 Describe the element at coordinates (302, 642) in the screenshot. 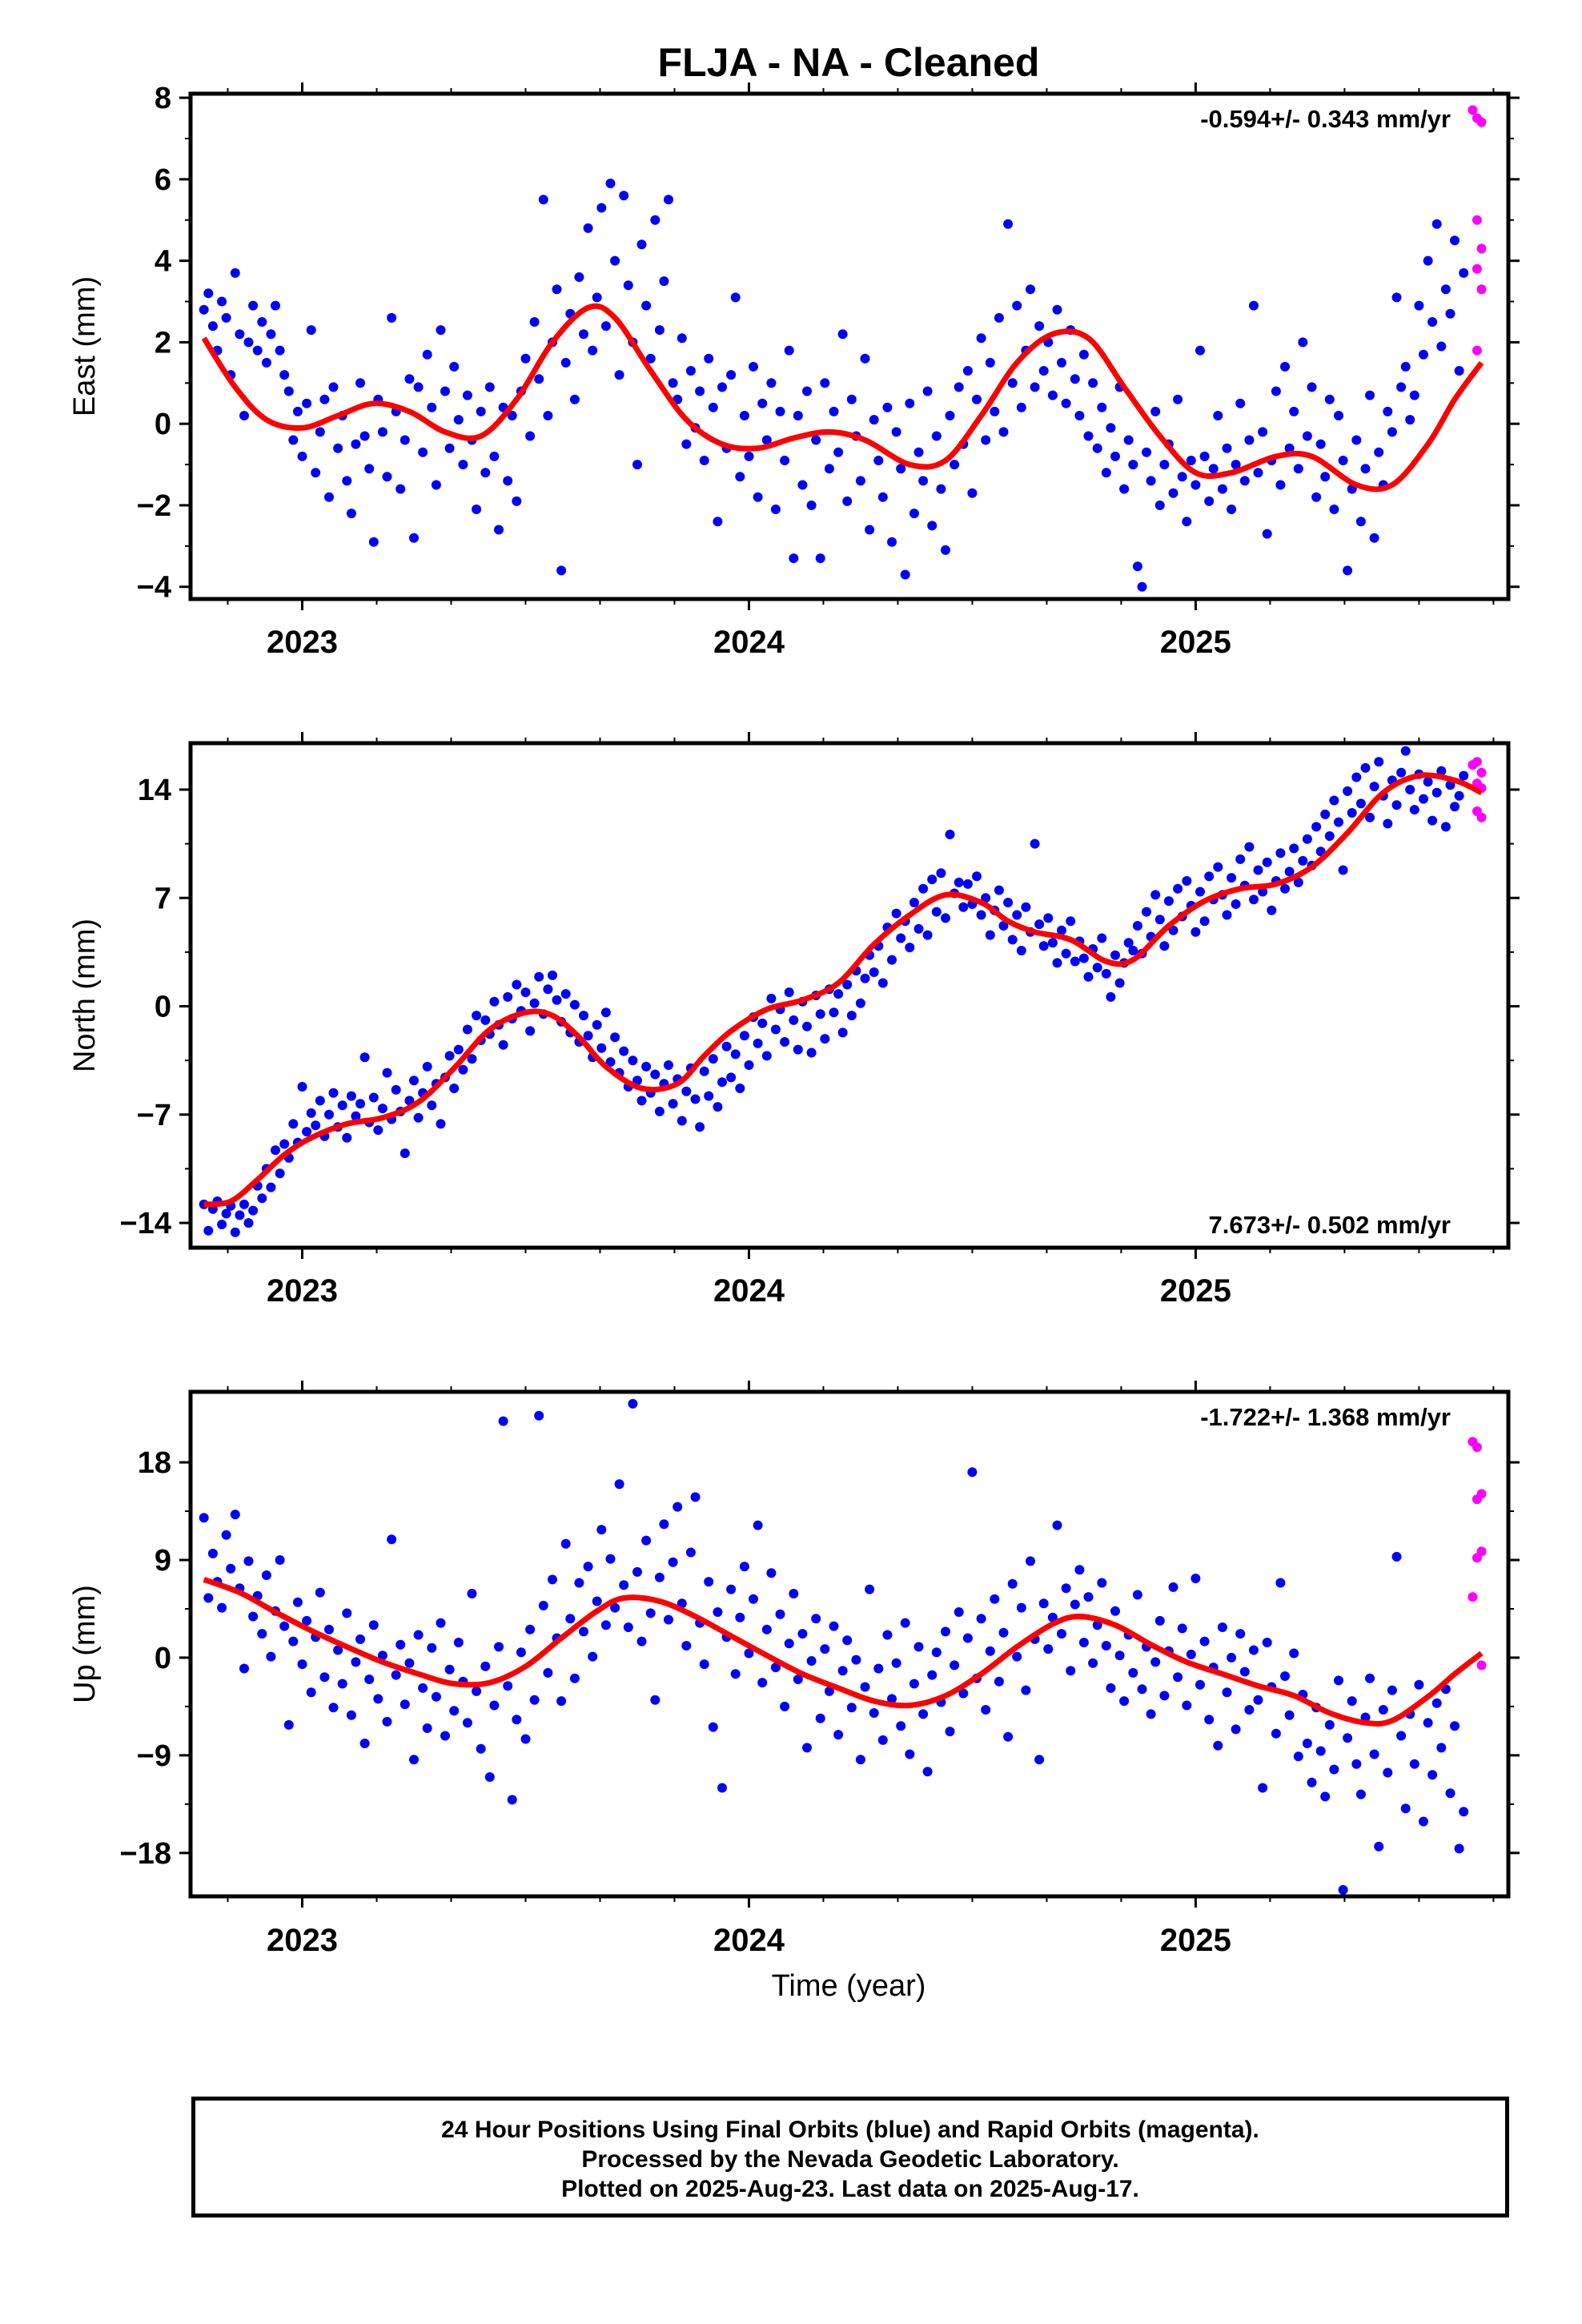

I see `x-tick-label: 2023` at that location.